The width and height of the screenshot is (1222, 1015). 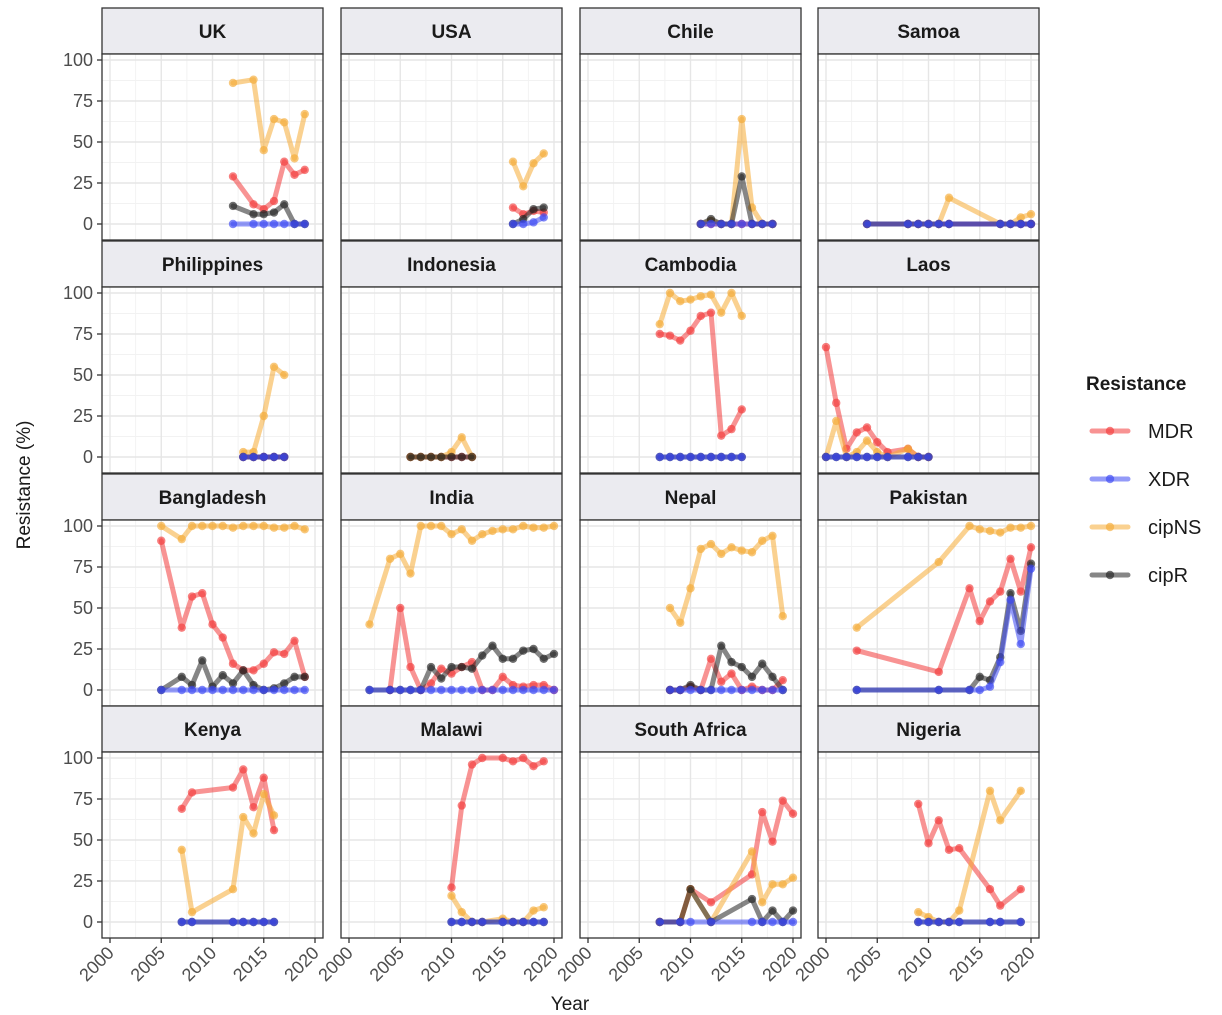 I want to click on facet-panel-chile: Chile, so click(x=690, y=124).